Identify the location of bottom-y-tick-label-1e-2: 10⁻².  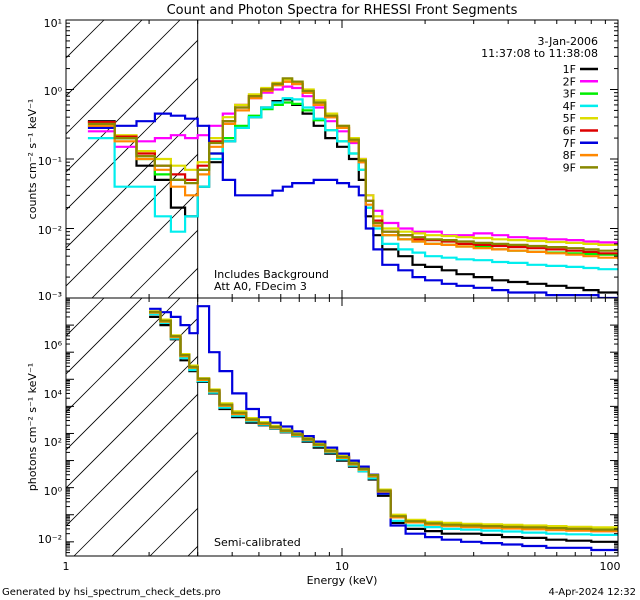
(50, 539).